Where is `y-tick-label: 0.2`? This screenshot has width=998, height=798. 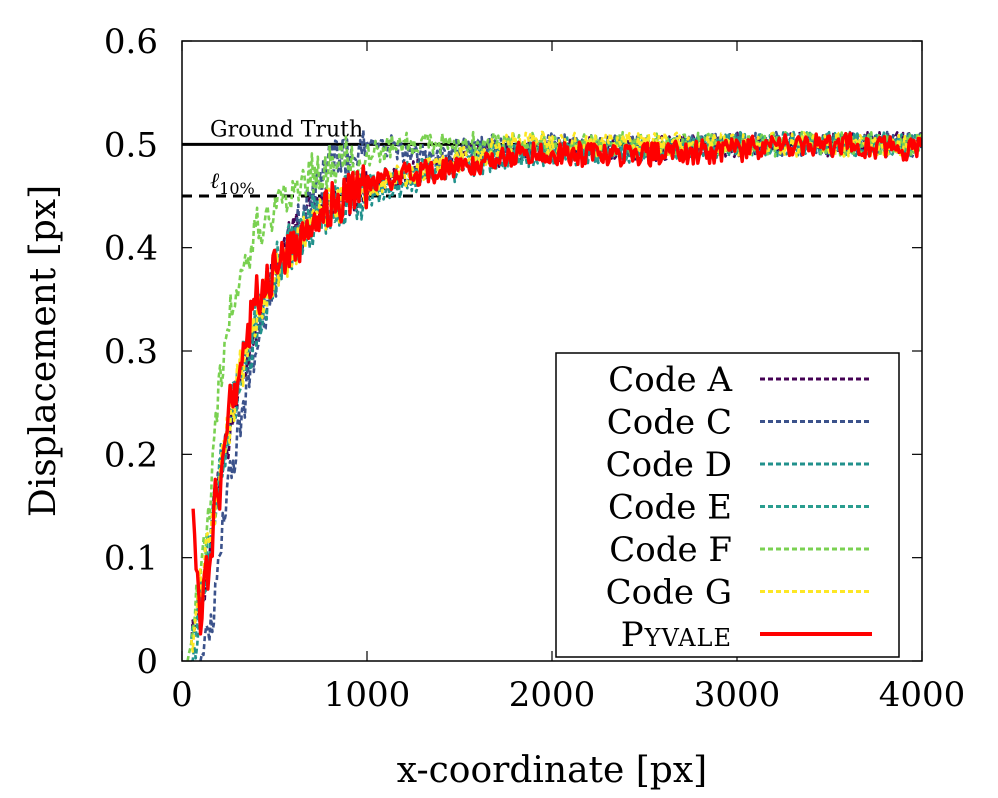
y-tick-label: 0.2 is located at coordinates (131, 455).